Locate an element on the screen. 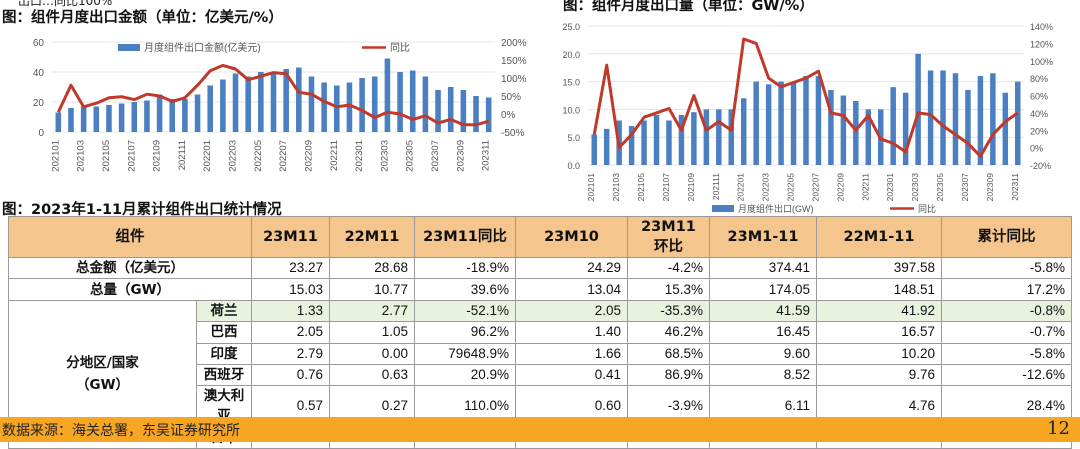 This screenshot has height=449, width=1080. table-cell: 23.27 is located at coordinates (290, 268).